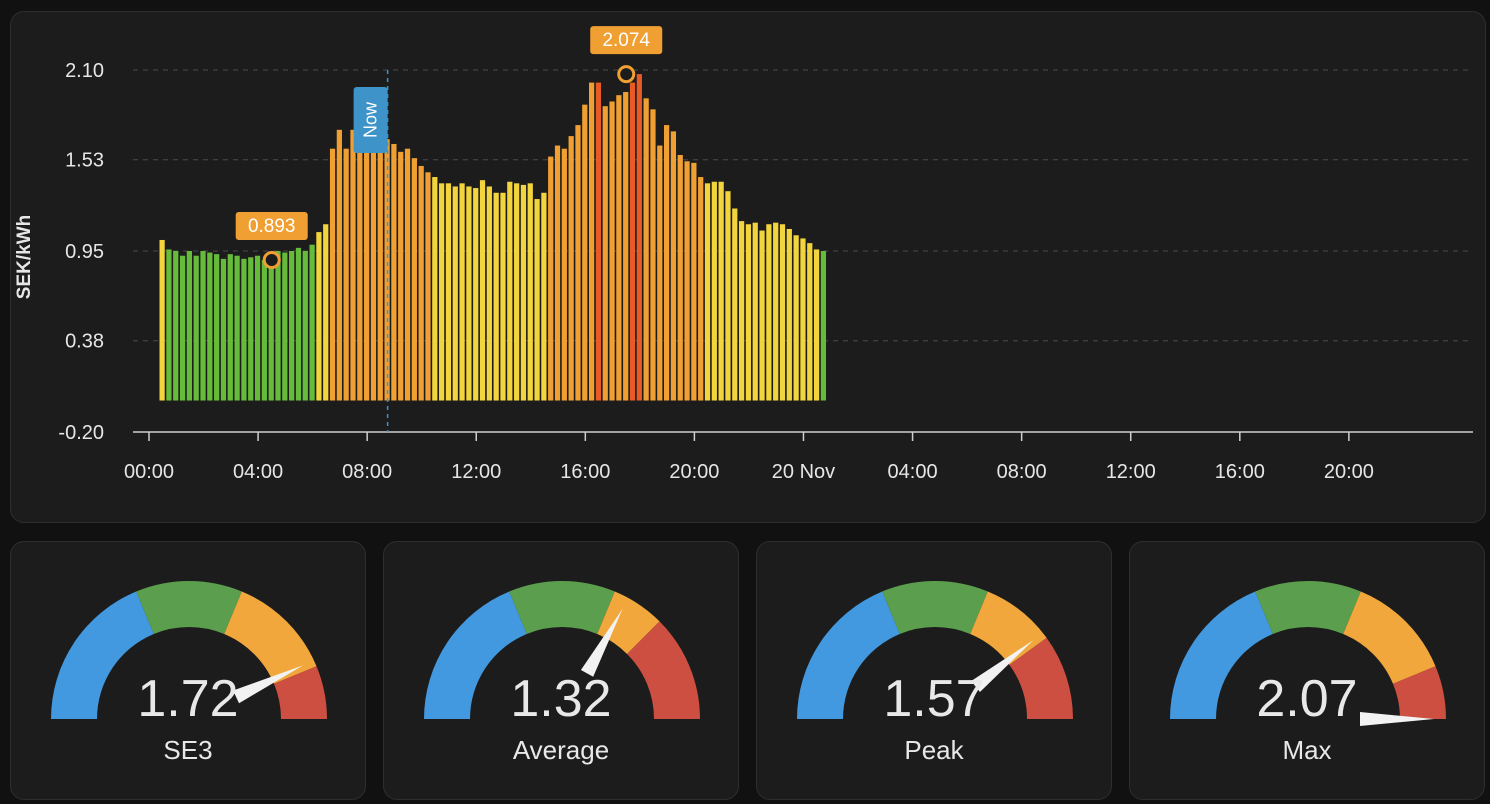  I want to click on min-annotation-point, so click(271, 259).